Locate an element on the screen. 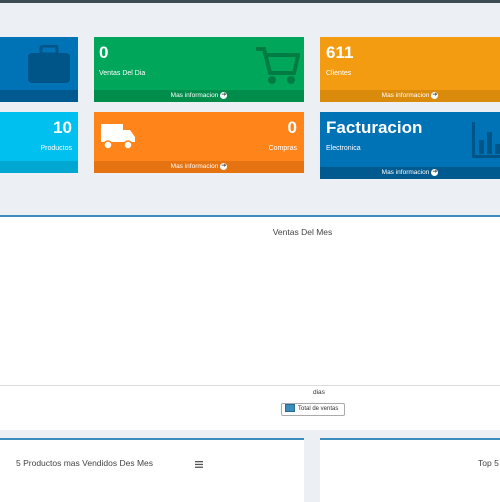  stat-value: 611 is located at coordinates (340, 52).